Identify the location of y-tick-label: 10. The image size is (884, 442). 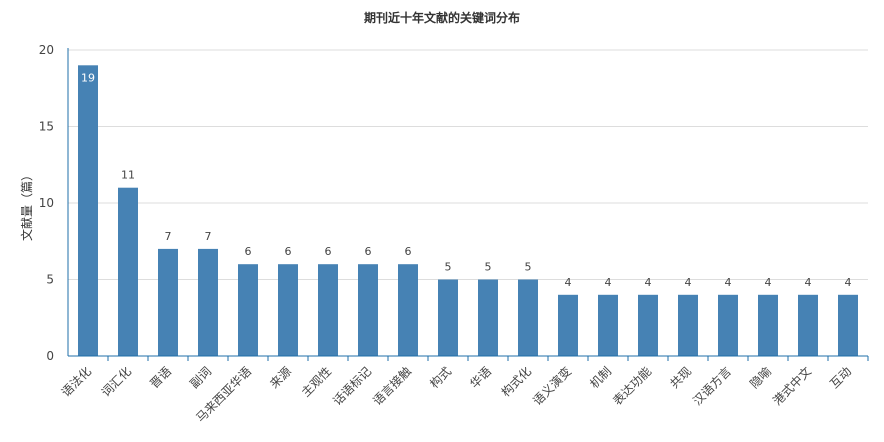
(46, 203).